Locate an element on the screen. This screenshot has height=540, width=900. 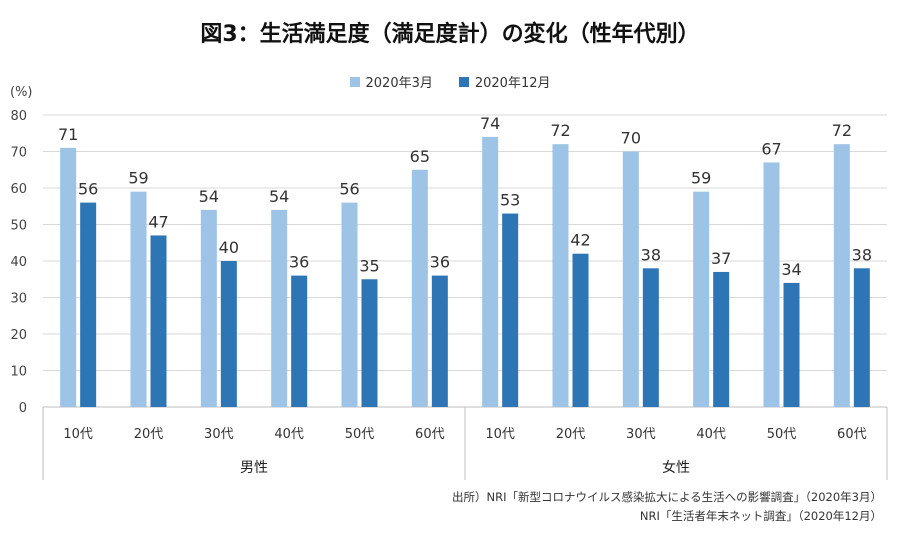
source-note-2: NRI「生活者年末ネット調査」（2020年12月） is located at coordinates (760, 516).